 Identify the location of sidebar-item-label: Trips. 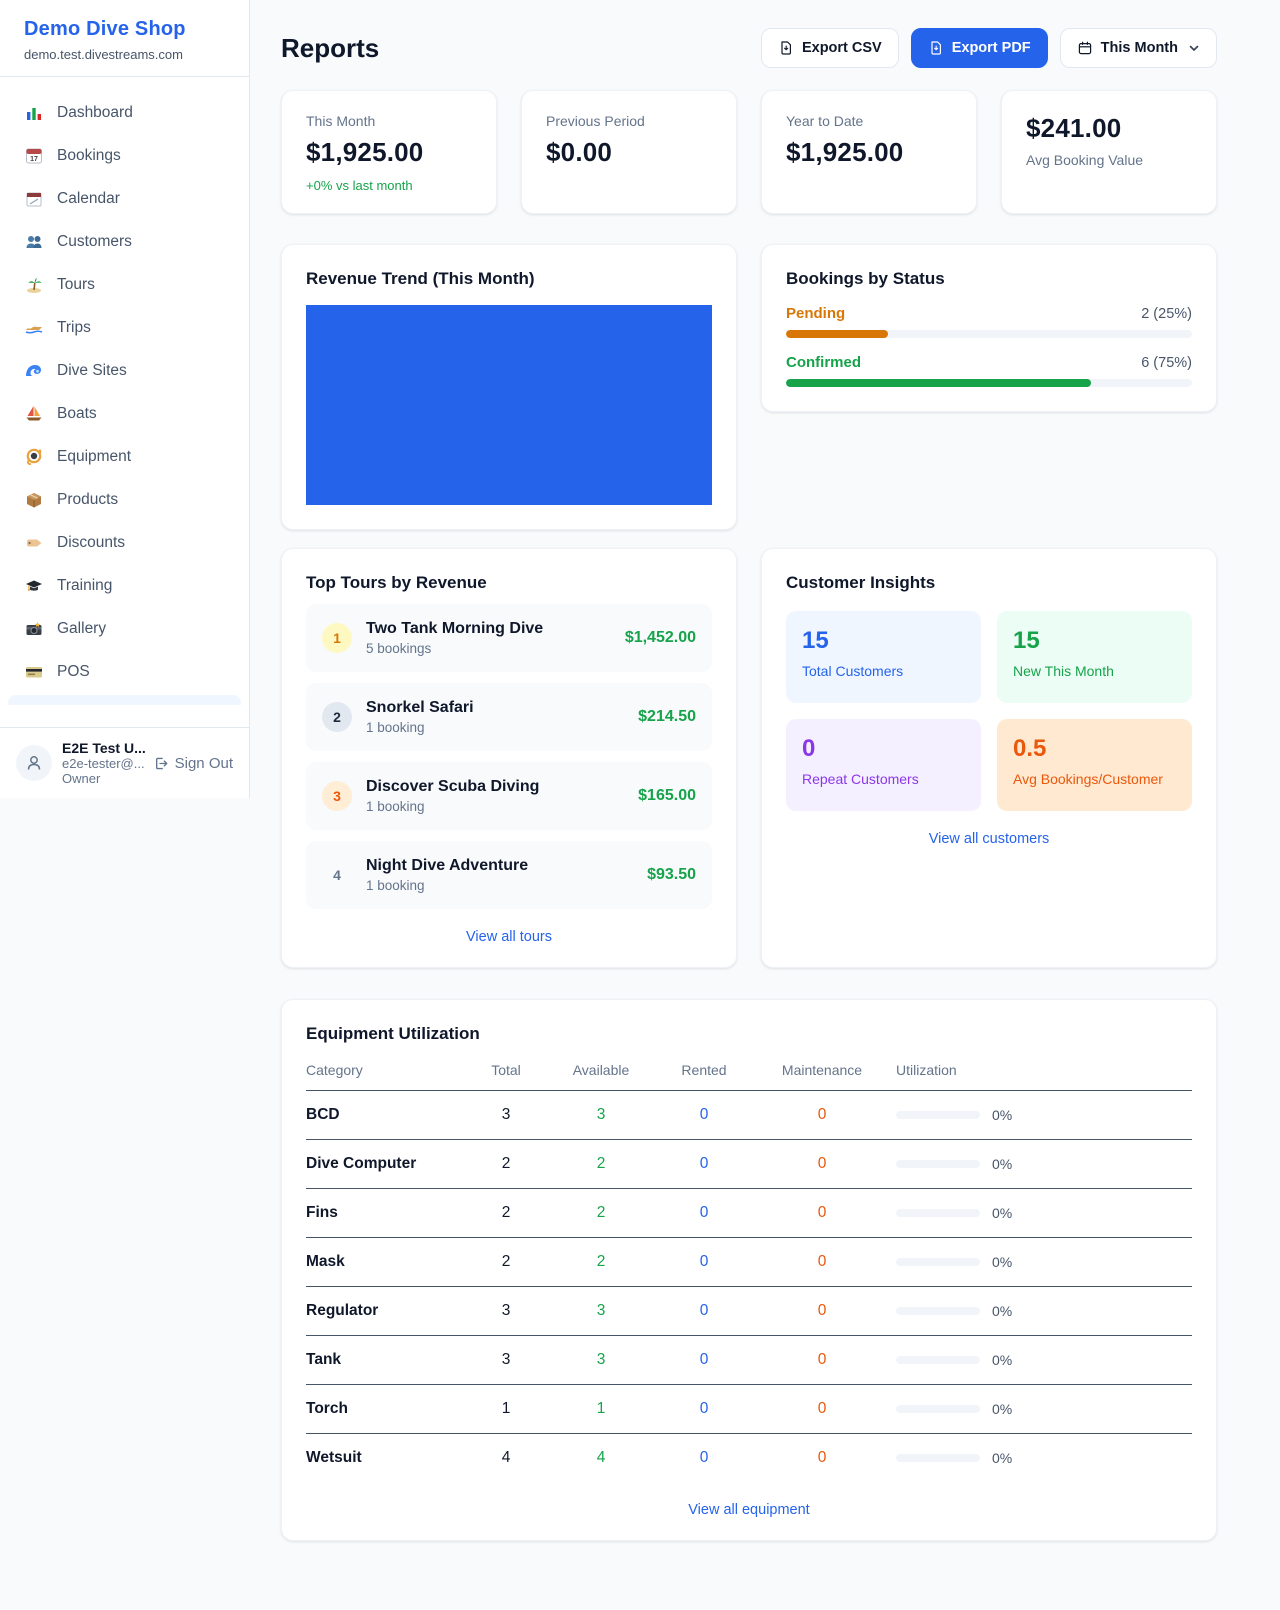
(74, 327).